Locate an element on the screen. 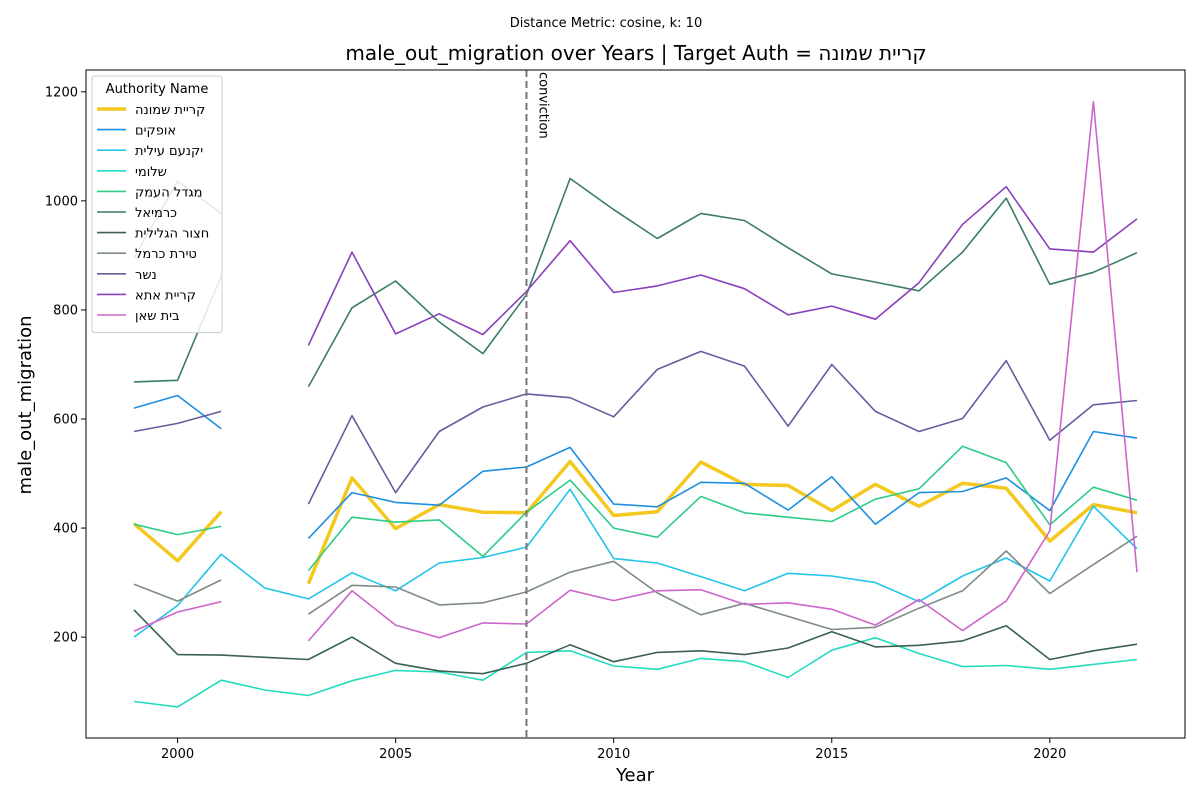  x-tick-label: 2005 is located at coordinates (395, 754).